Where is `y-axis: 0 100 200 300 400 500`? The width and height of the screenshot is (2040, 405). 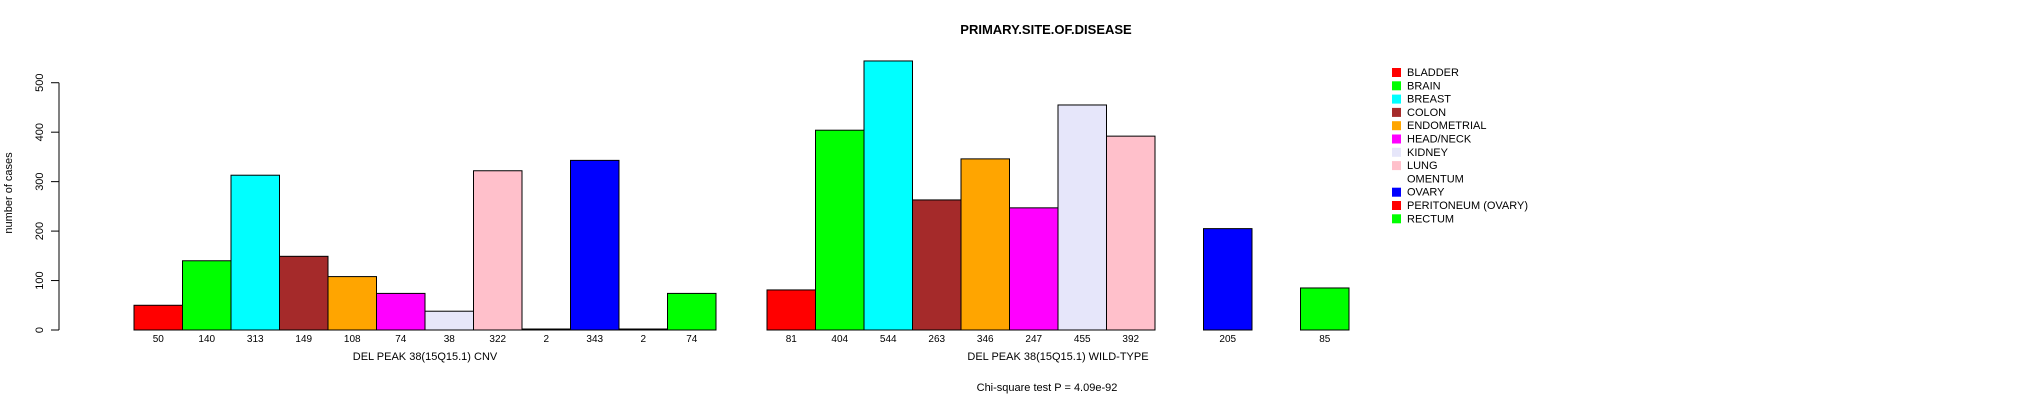 y-axis: 0 100 200 300 400 500 is located at coordinates (47, 203).